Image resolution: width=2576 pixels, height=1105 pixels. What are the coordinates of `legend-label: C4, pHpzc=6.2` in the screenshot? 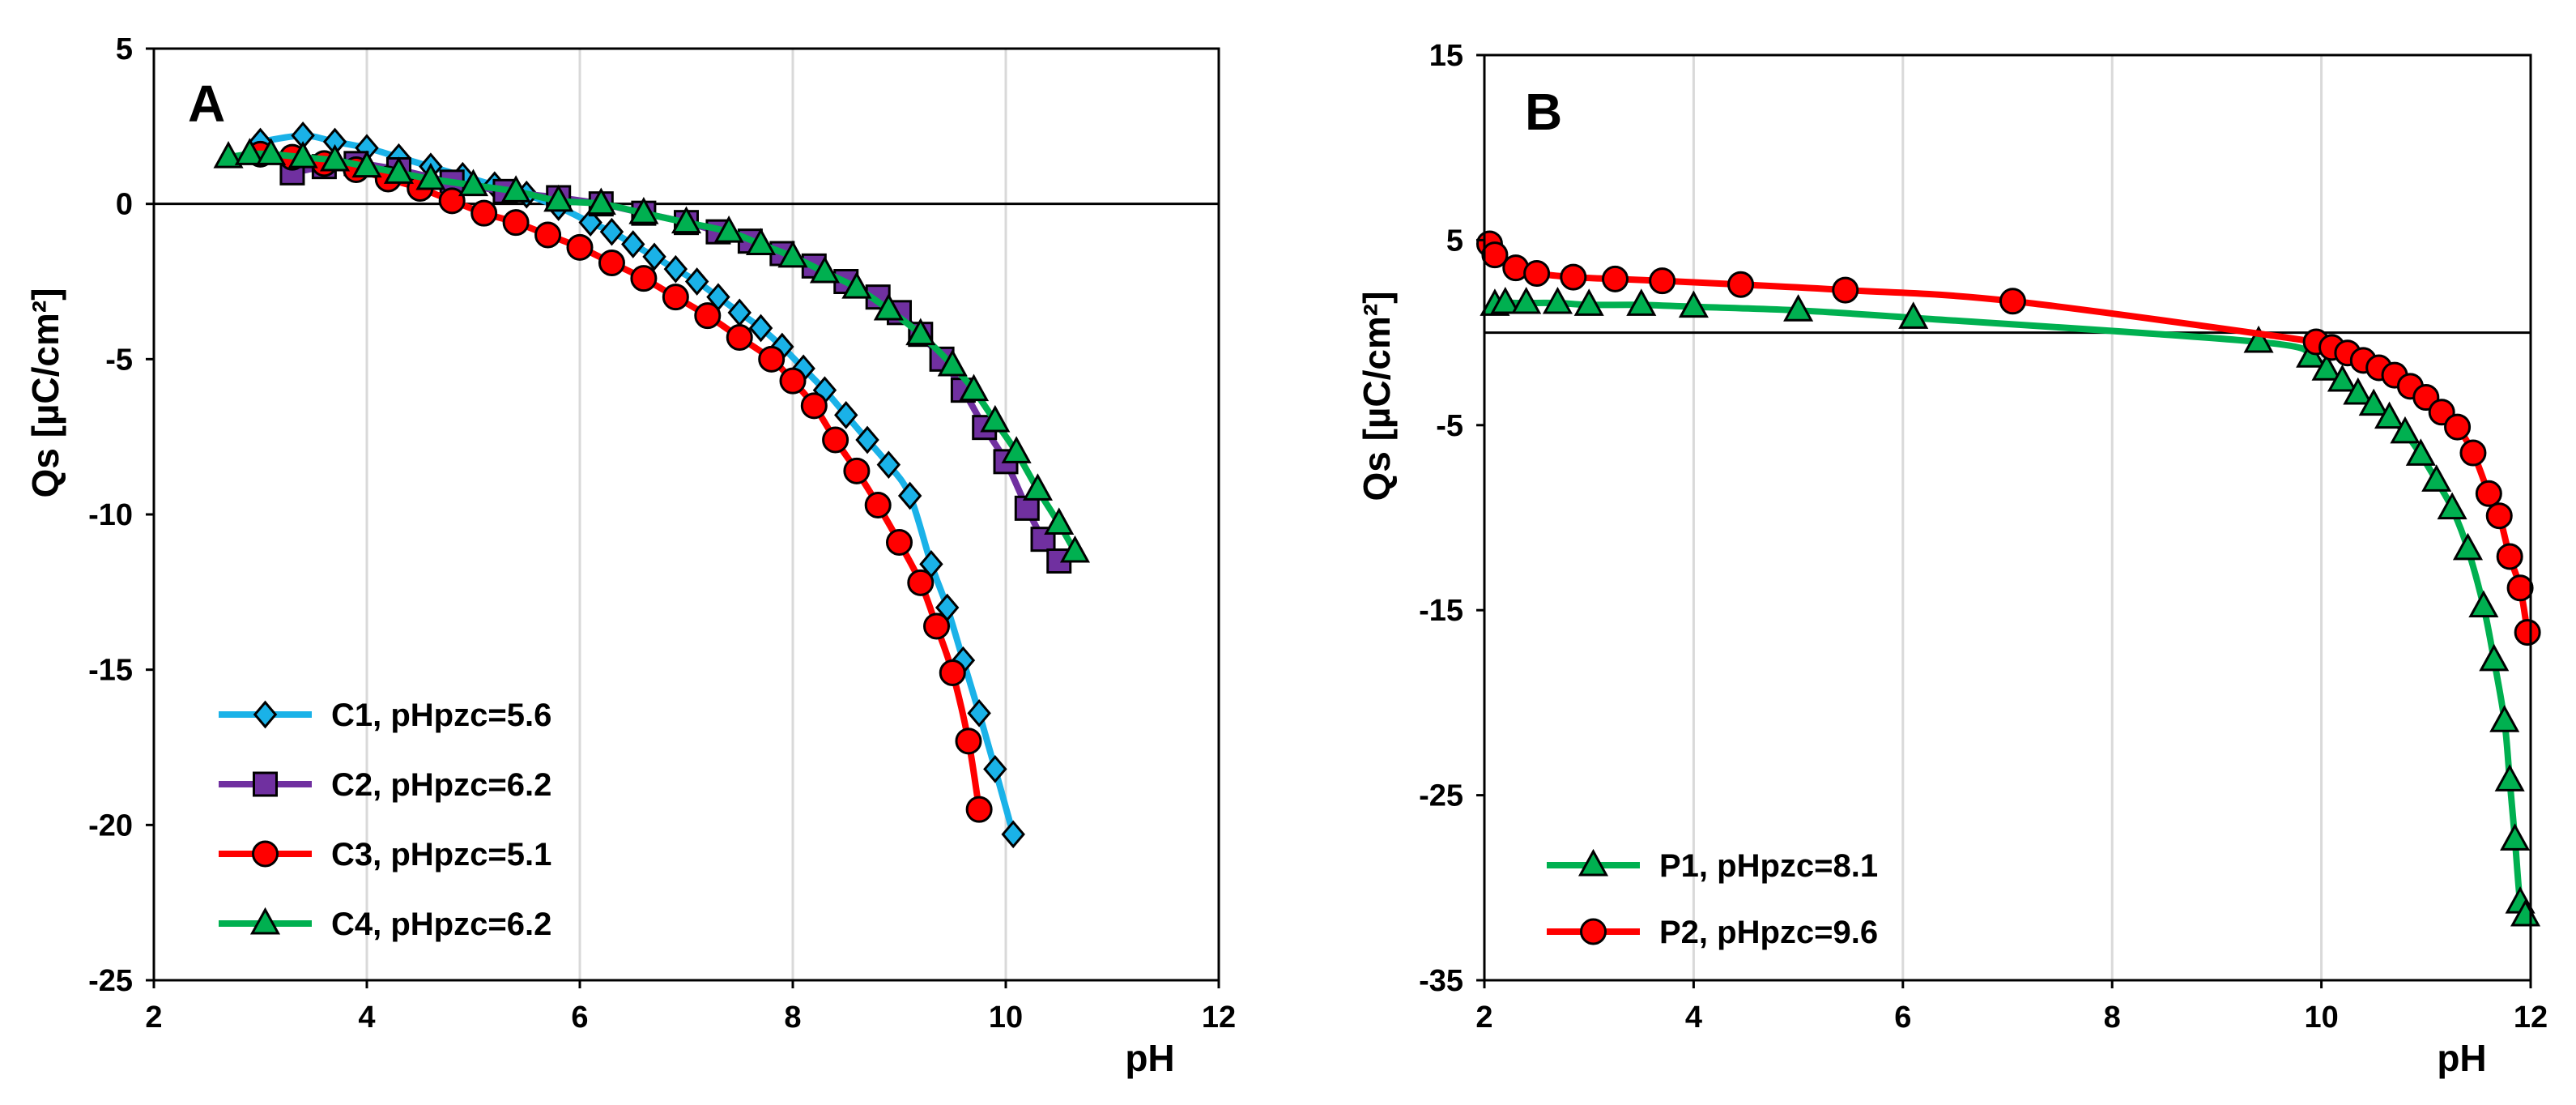 It's located at (441, 924).